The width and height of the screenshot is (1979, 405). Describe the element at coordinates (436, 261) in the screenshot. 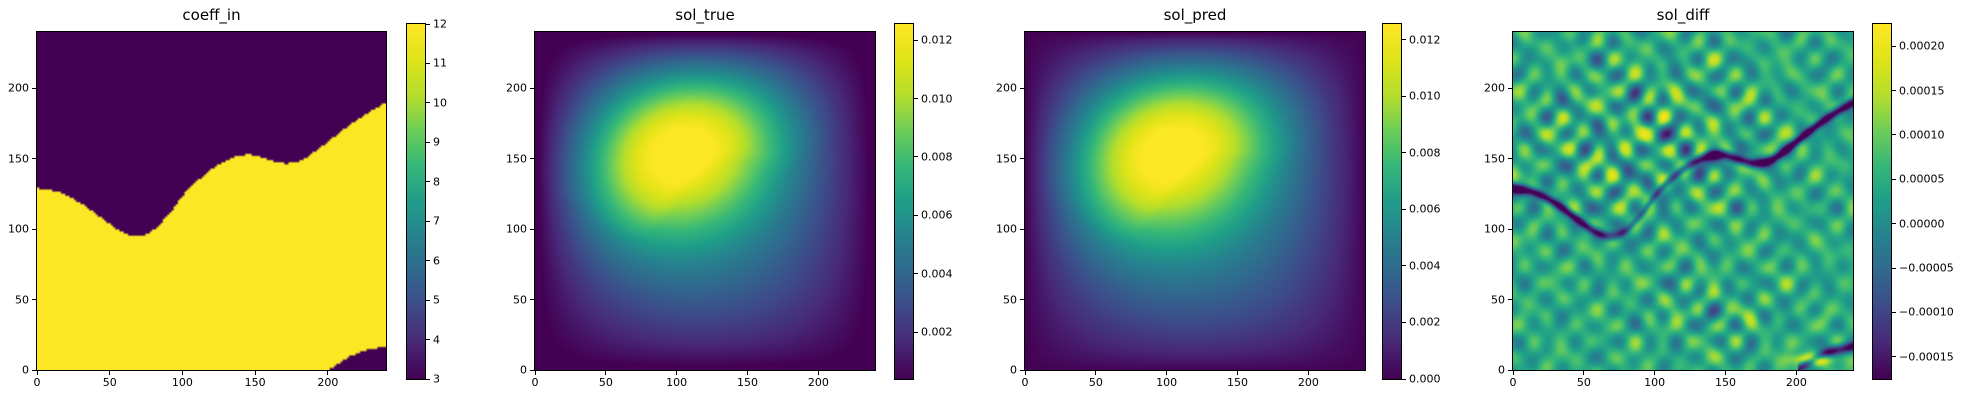

I see `colorbar-tick-label: 6` at that location.